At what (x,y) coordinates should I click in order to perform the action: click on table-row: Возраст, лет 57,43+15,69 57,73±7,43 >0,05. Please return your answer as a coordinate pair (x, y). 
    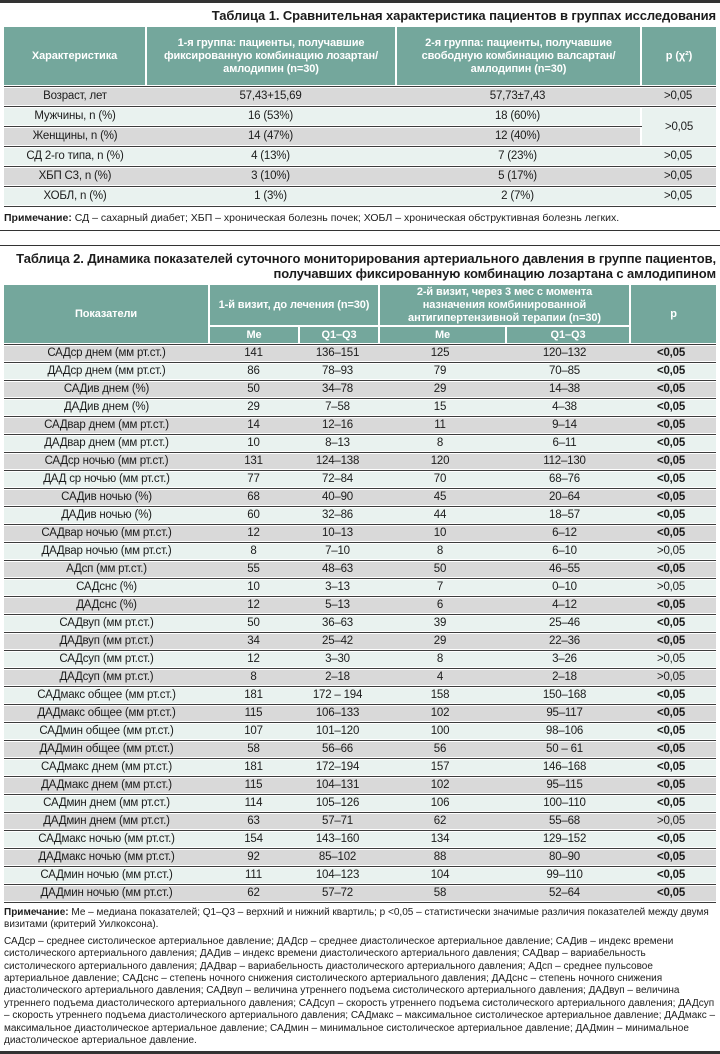
    Looking at the image, I should click on (360, 96).